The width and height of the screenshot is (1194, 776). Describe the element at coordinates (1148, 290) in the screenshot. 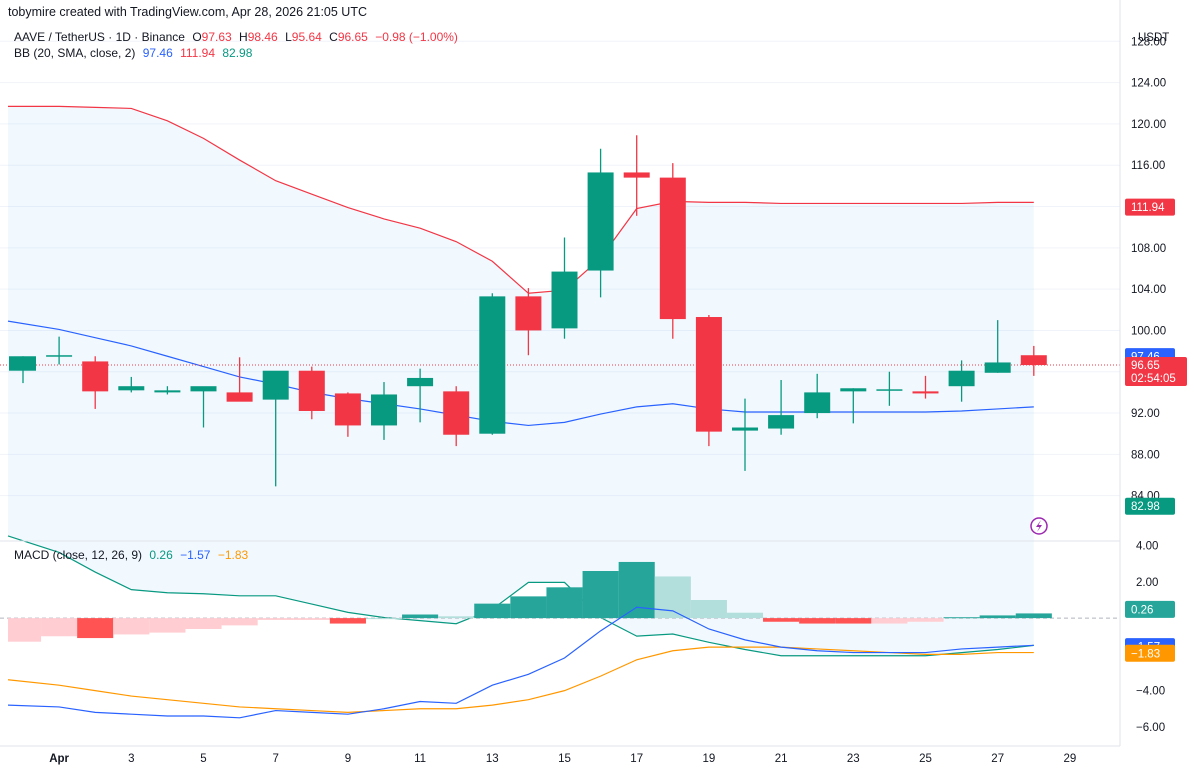

I see `price-tick-label: 104.00` at that location.